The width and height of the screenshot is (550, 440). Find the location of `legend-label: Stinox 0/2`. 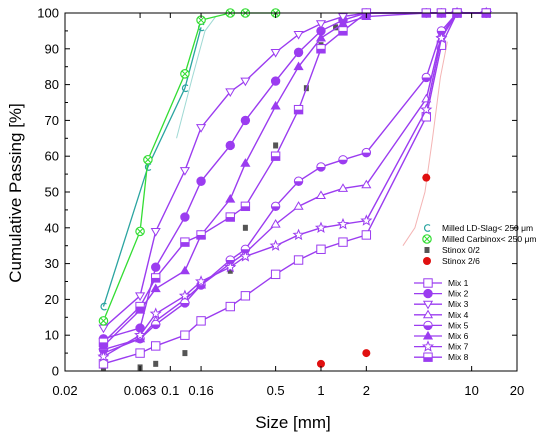

legend-label: Stinox 0/2 is located at coordinates (461, 250).